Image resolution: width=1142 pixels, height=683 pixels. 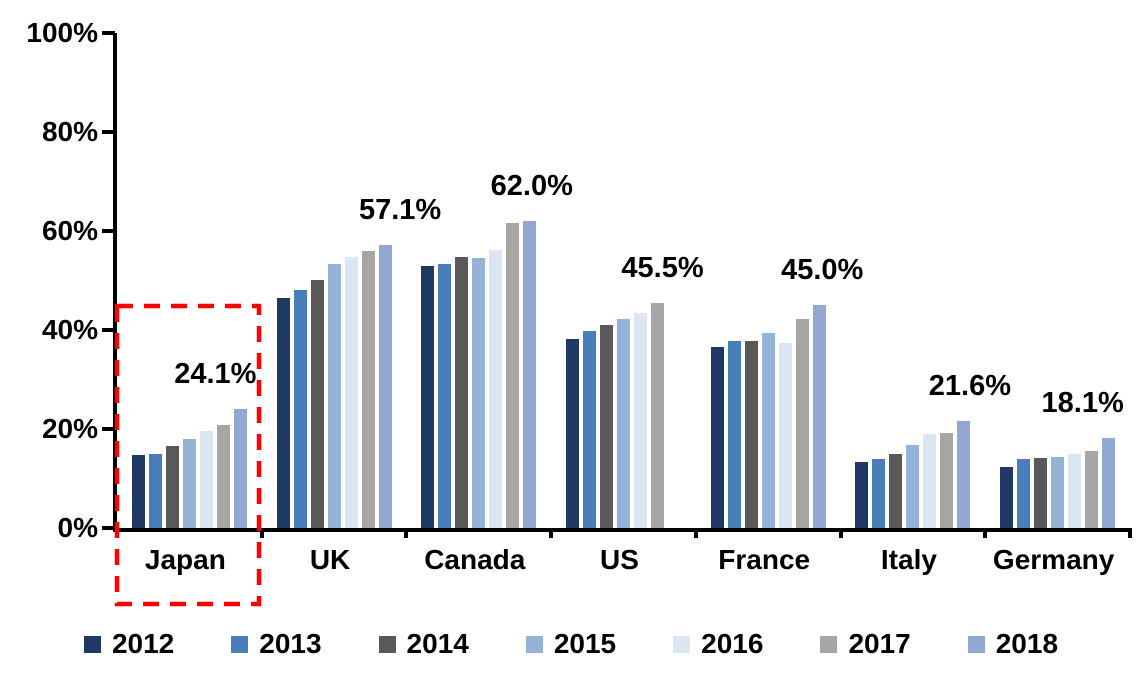 I want to click on bar-germany-2013, so click(x=1024, y=493).